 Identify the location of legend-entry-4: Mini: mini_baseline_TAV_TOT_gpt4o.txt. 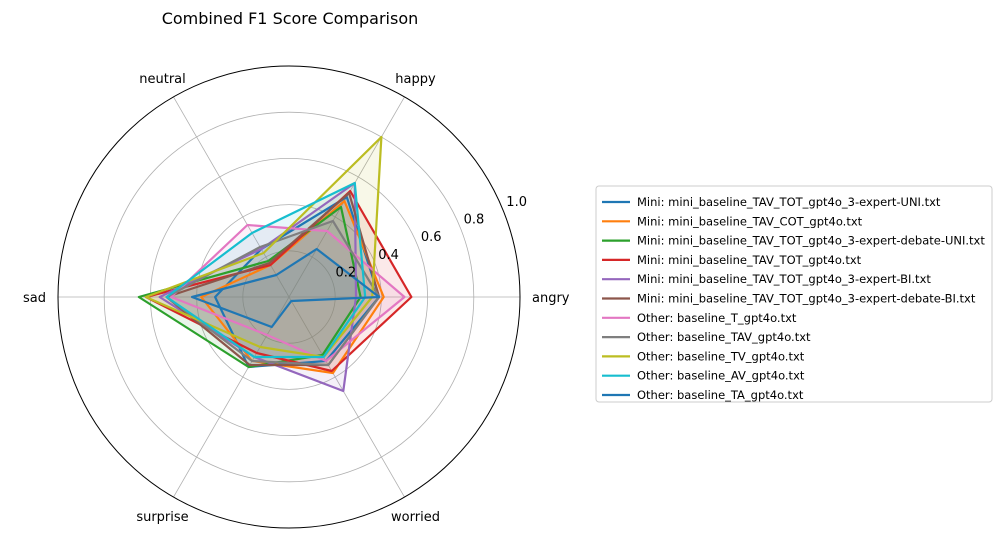
(749, 260).